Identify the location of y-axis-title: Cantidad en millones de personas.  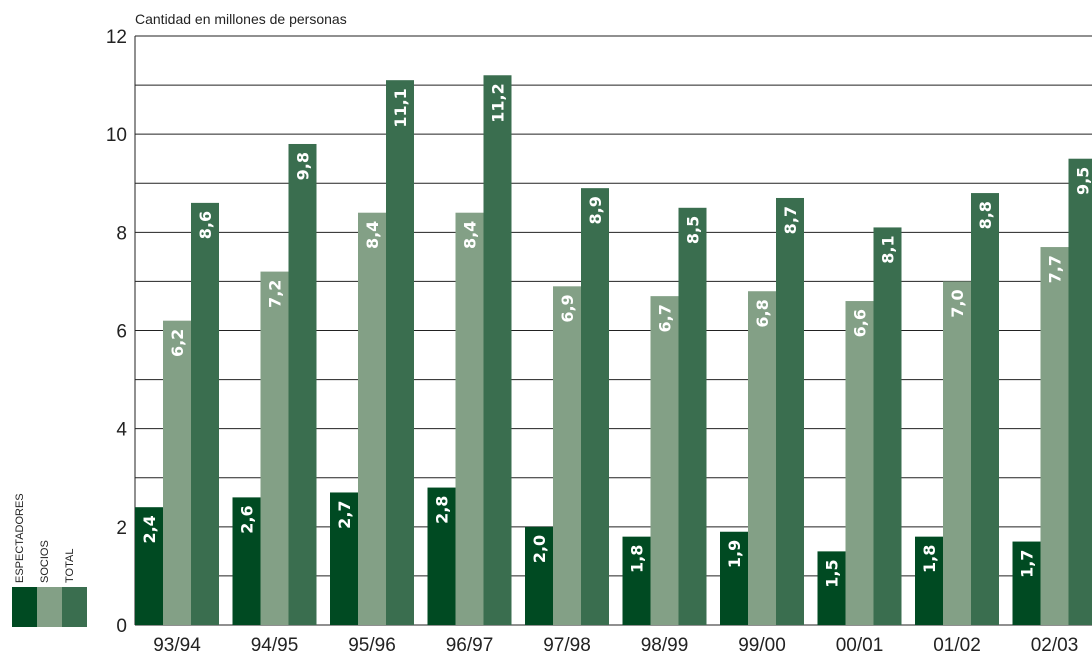
(241, 19).